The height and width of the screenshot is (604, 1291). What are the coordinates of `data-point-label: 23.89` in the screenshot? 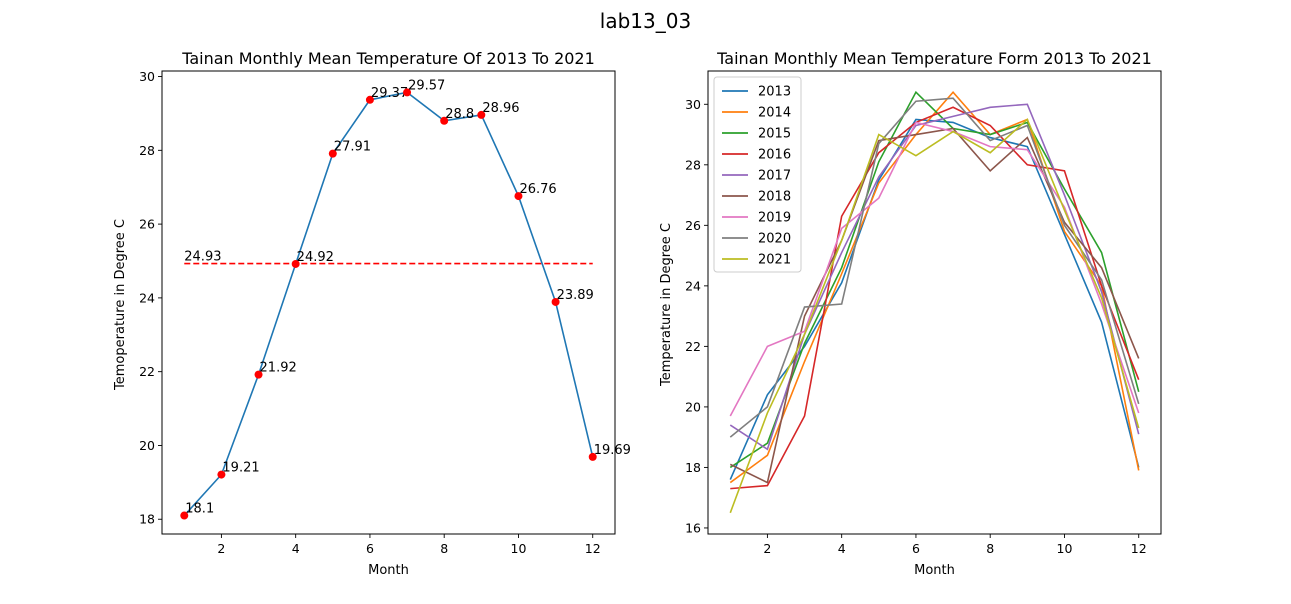 It's located at (575, 295).